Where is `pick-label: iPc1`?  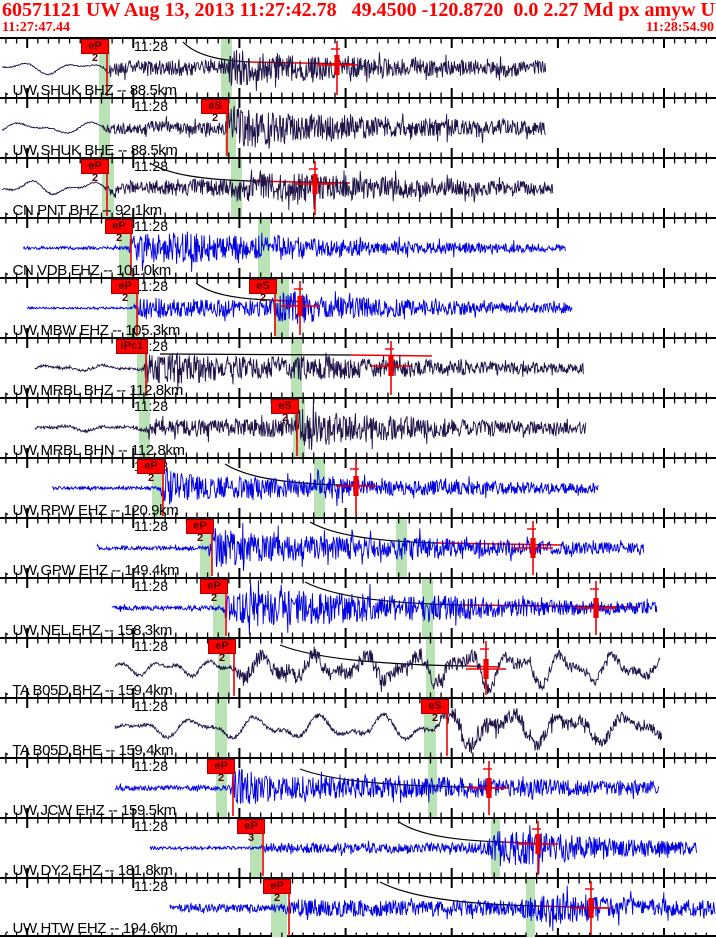
pick-label: iPc1 is located at coordinates (132, 346).